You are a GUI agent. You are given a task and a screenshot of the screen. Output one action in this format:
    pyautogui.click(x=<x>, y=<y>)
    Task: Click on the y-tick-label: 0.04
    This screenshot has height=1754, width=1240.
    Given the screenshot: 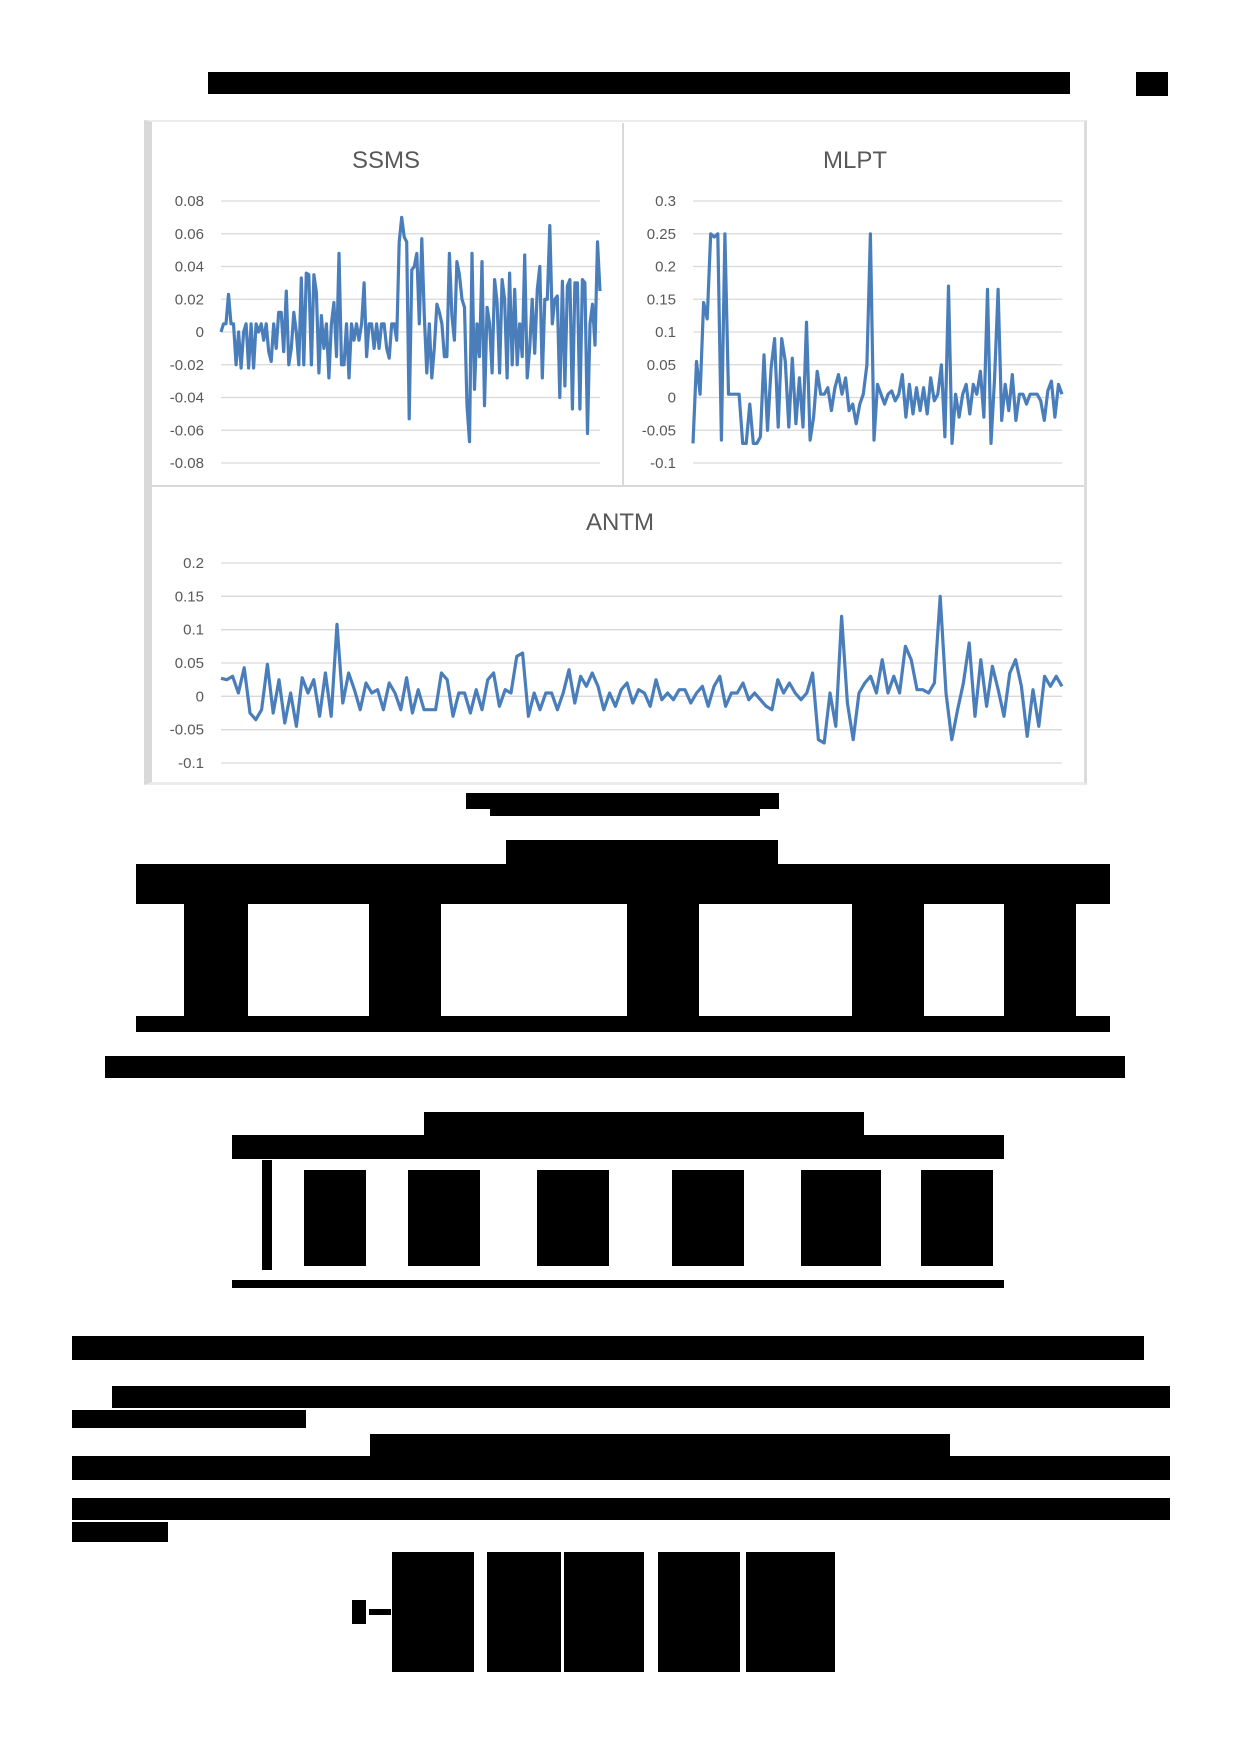 What is the action you would take?
    pyautogui.click(x=189, y=267)
    